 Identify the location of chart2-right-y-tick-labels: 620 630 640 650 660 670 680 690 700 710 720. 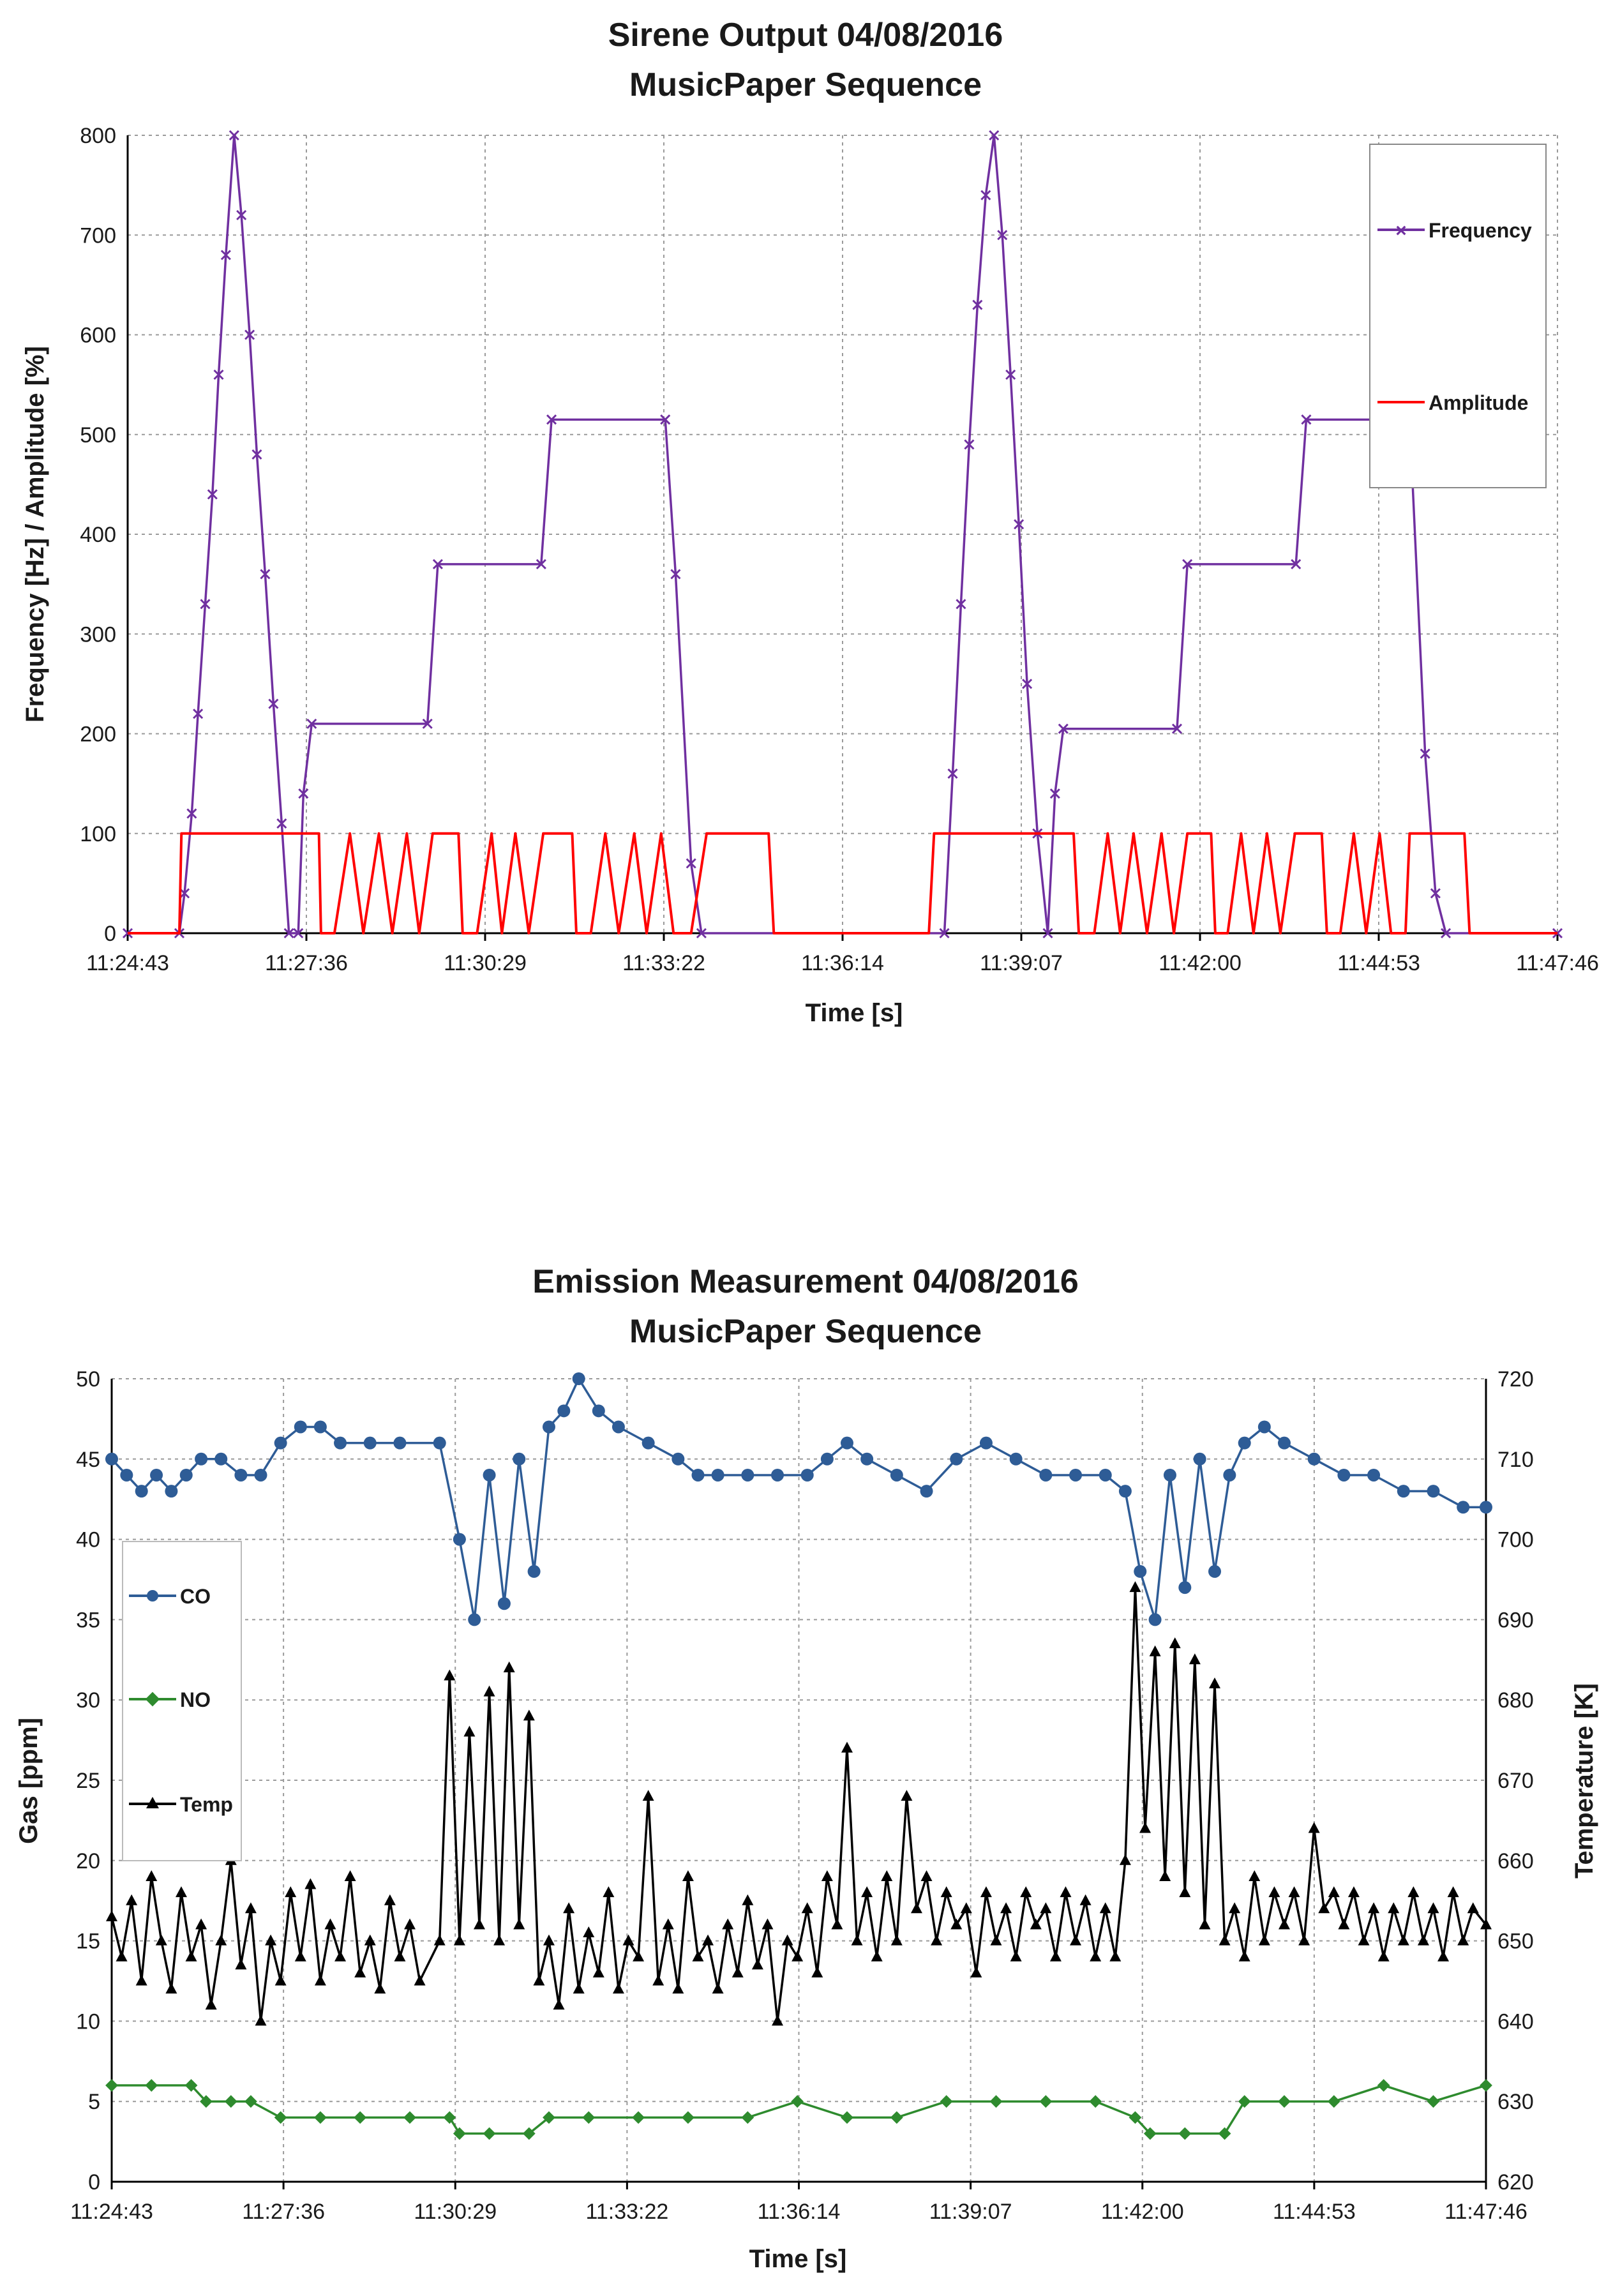
(1515, 1781).